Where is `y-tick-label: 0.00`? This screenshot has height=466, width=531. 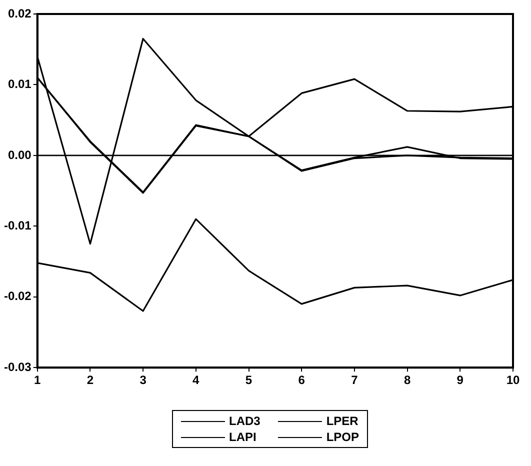
y-tick-label: 0.00 is located at coordinates (20, 155).